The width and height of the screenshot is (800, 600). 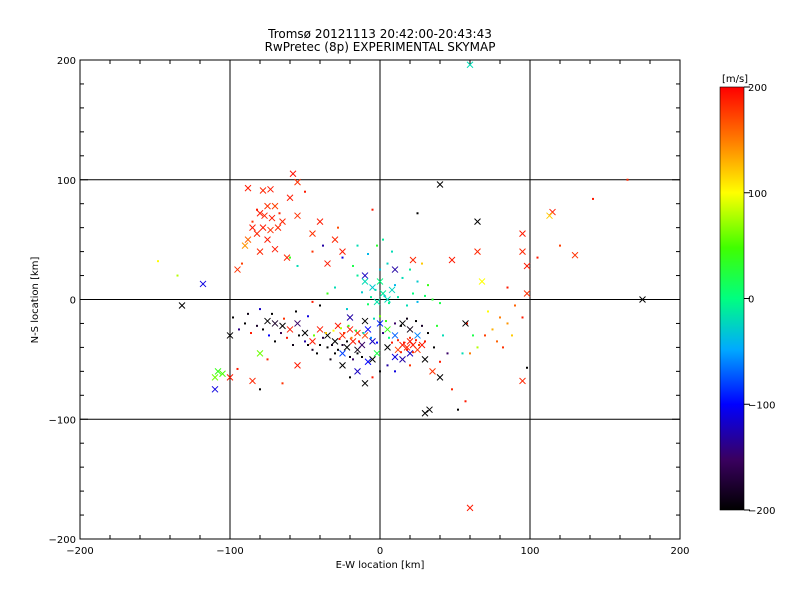 I want to click on chart-title: Tromsø 20121113 20:42:00-20:43:43, so click(x=379, y=34).